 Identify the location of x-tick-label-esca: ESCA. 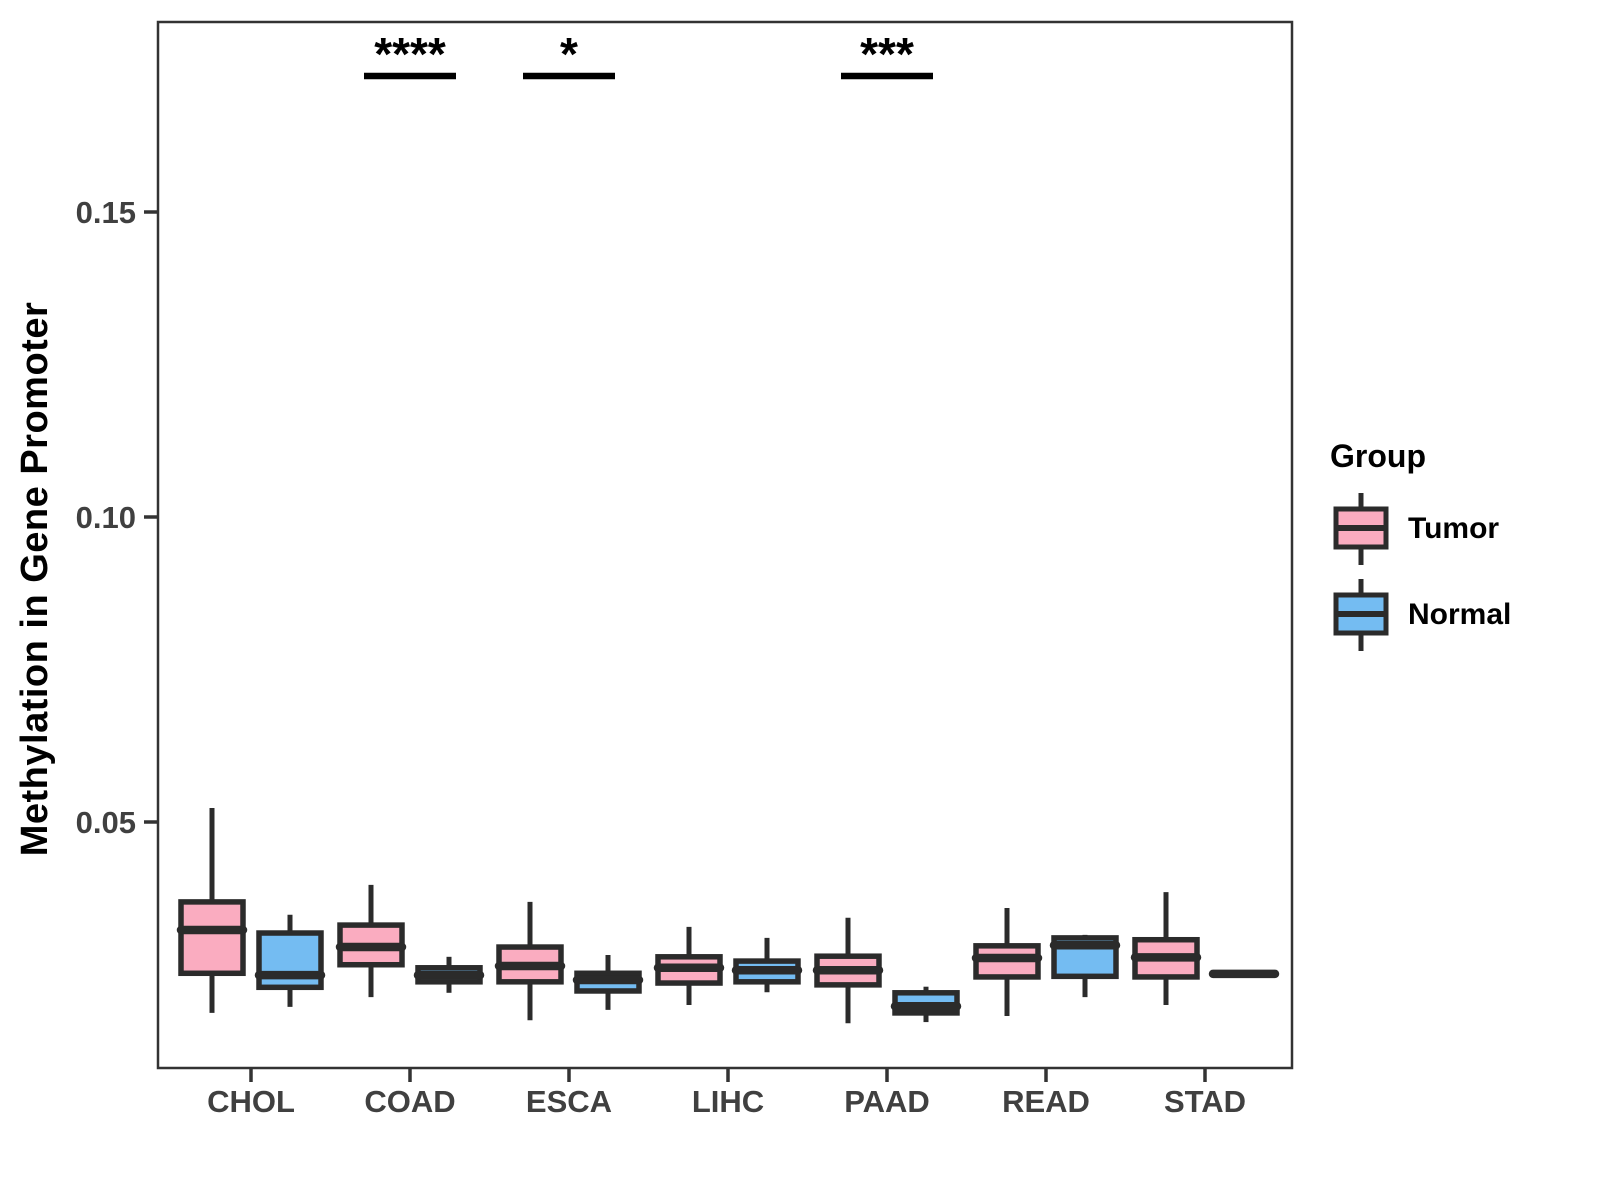
(569, 1101).